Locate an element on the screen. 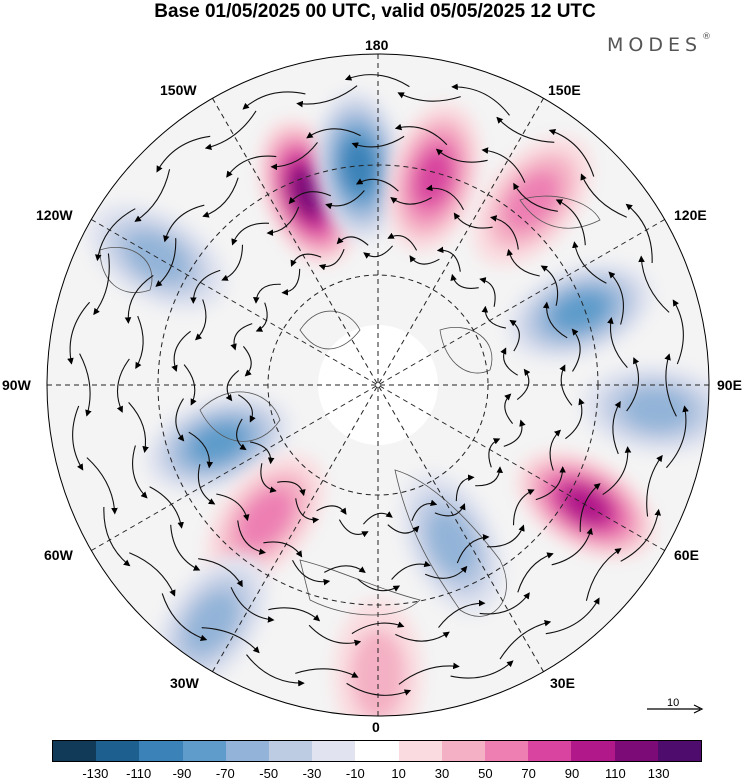 Image resolution: width=750 pixels, height=783 pixels. colorbar-tick-label: 50 is located at coordinates (485, 773).